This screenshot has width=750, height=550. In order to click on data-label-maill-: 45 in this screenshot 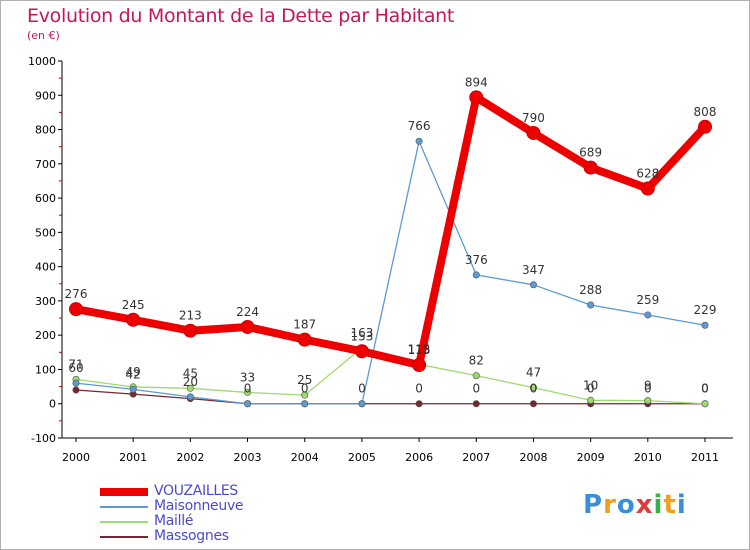, I will do `click(190, 373)`.